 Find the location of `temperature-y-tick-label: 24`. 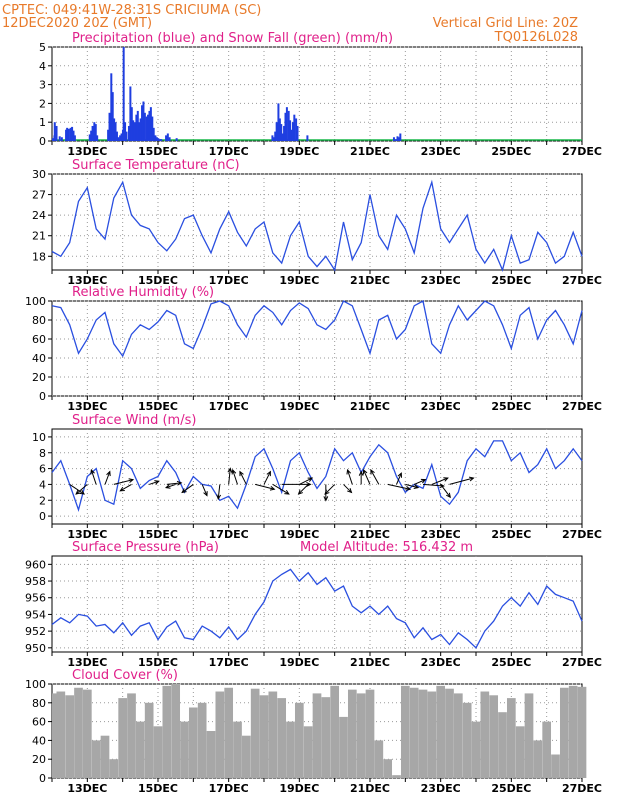

temperature-y-tick-label: 24 is located at coordinates (39, 215).